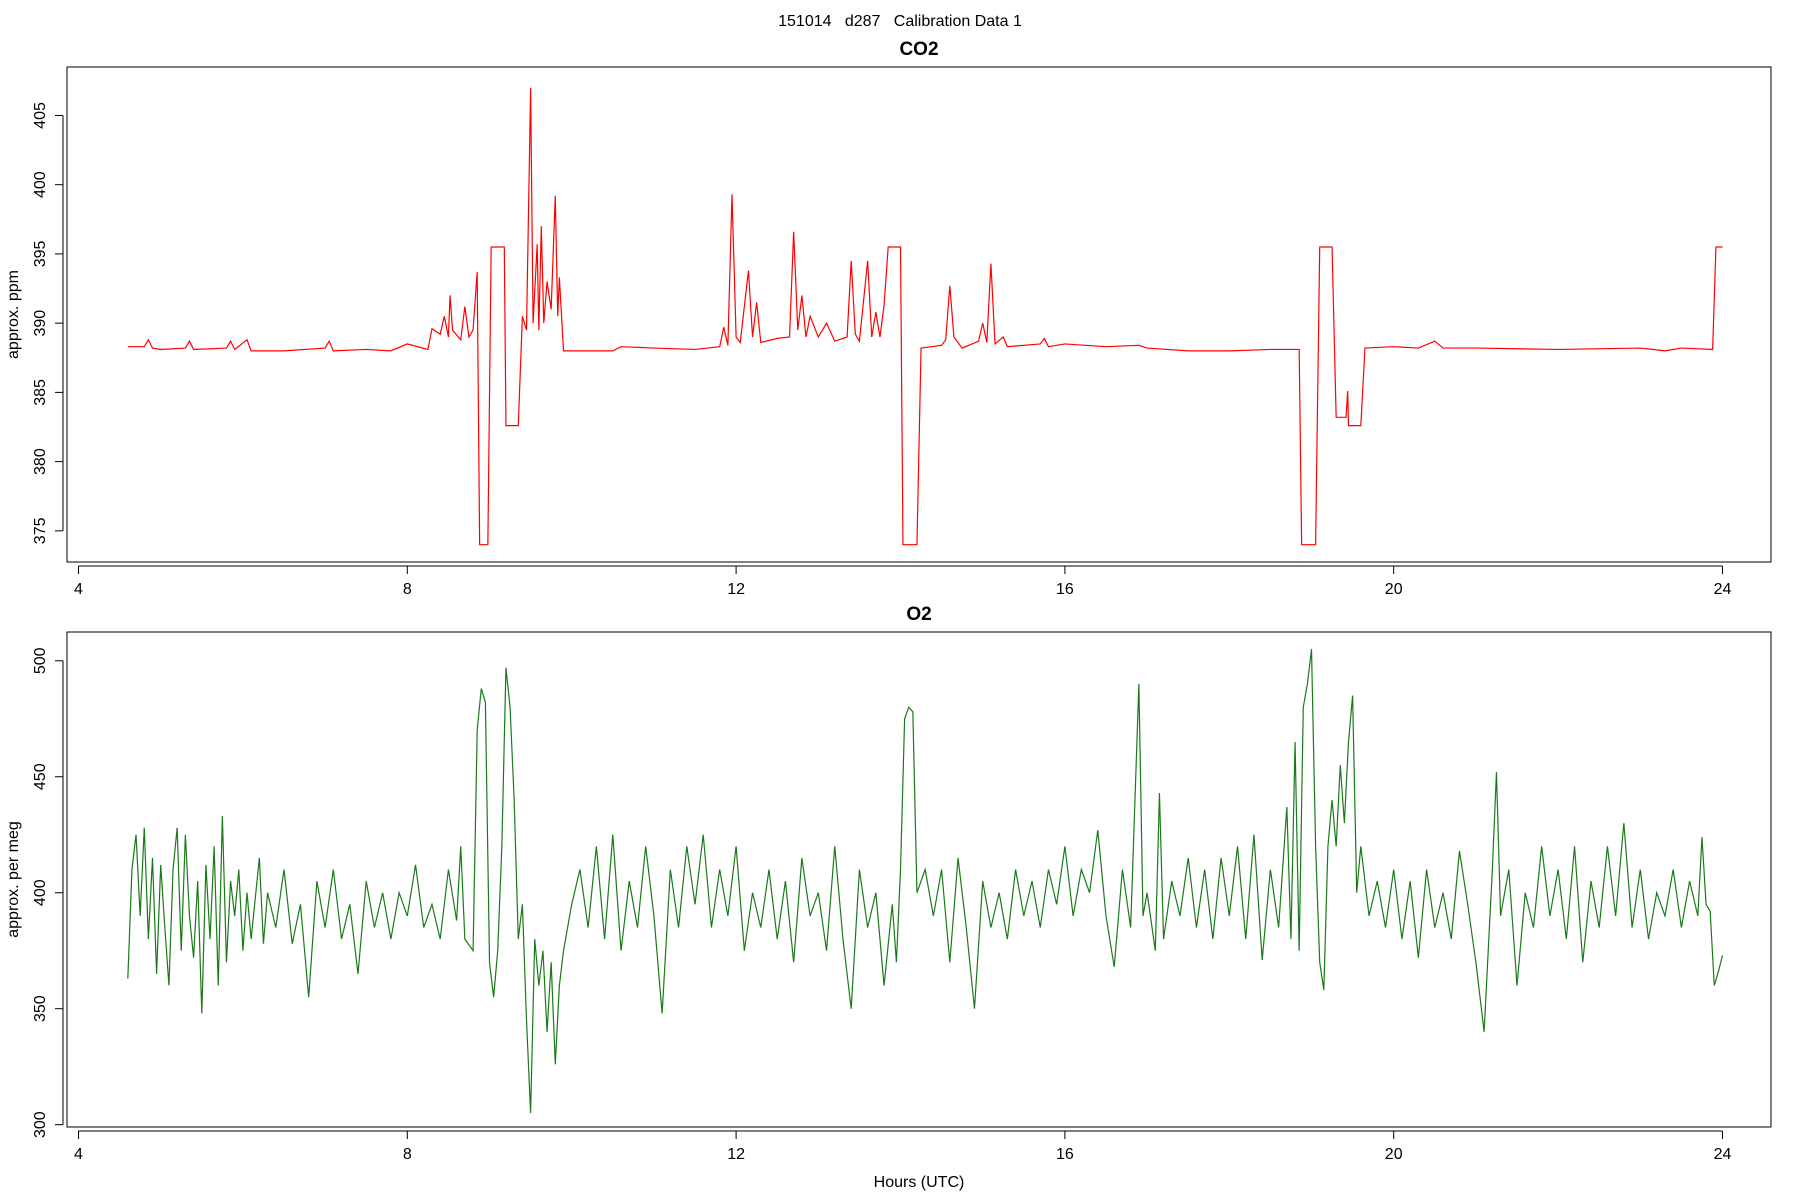 Image resolution: width=1800 pixels, height=1200 pixels. Describe the element at coordinates (13, 879) in the screenshot. I see `y-axis-label: approx. per meg` at that location.